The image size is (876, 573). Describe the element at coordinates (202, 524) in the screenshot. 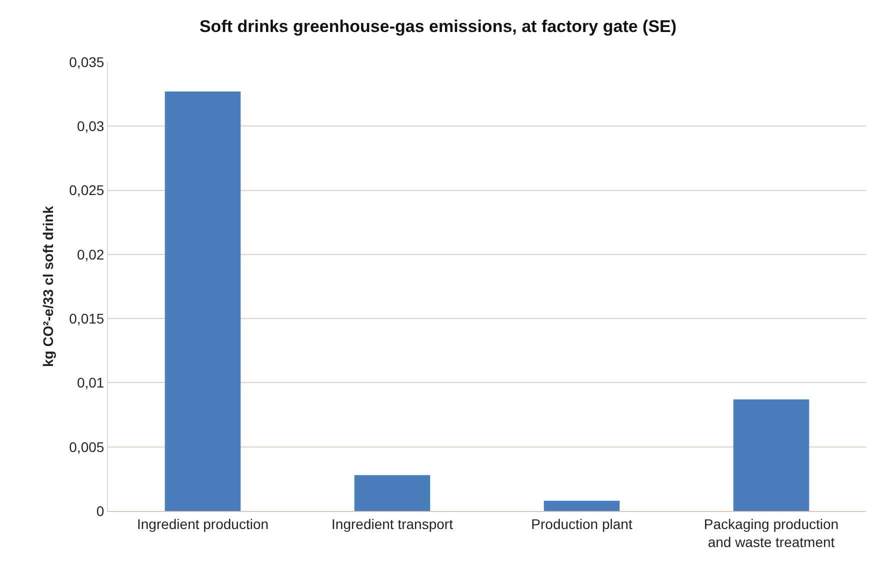

I see `x-tick-label: Ingredient production` at that location.